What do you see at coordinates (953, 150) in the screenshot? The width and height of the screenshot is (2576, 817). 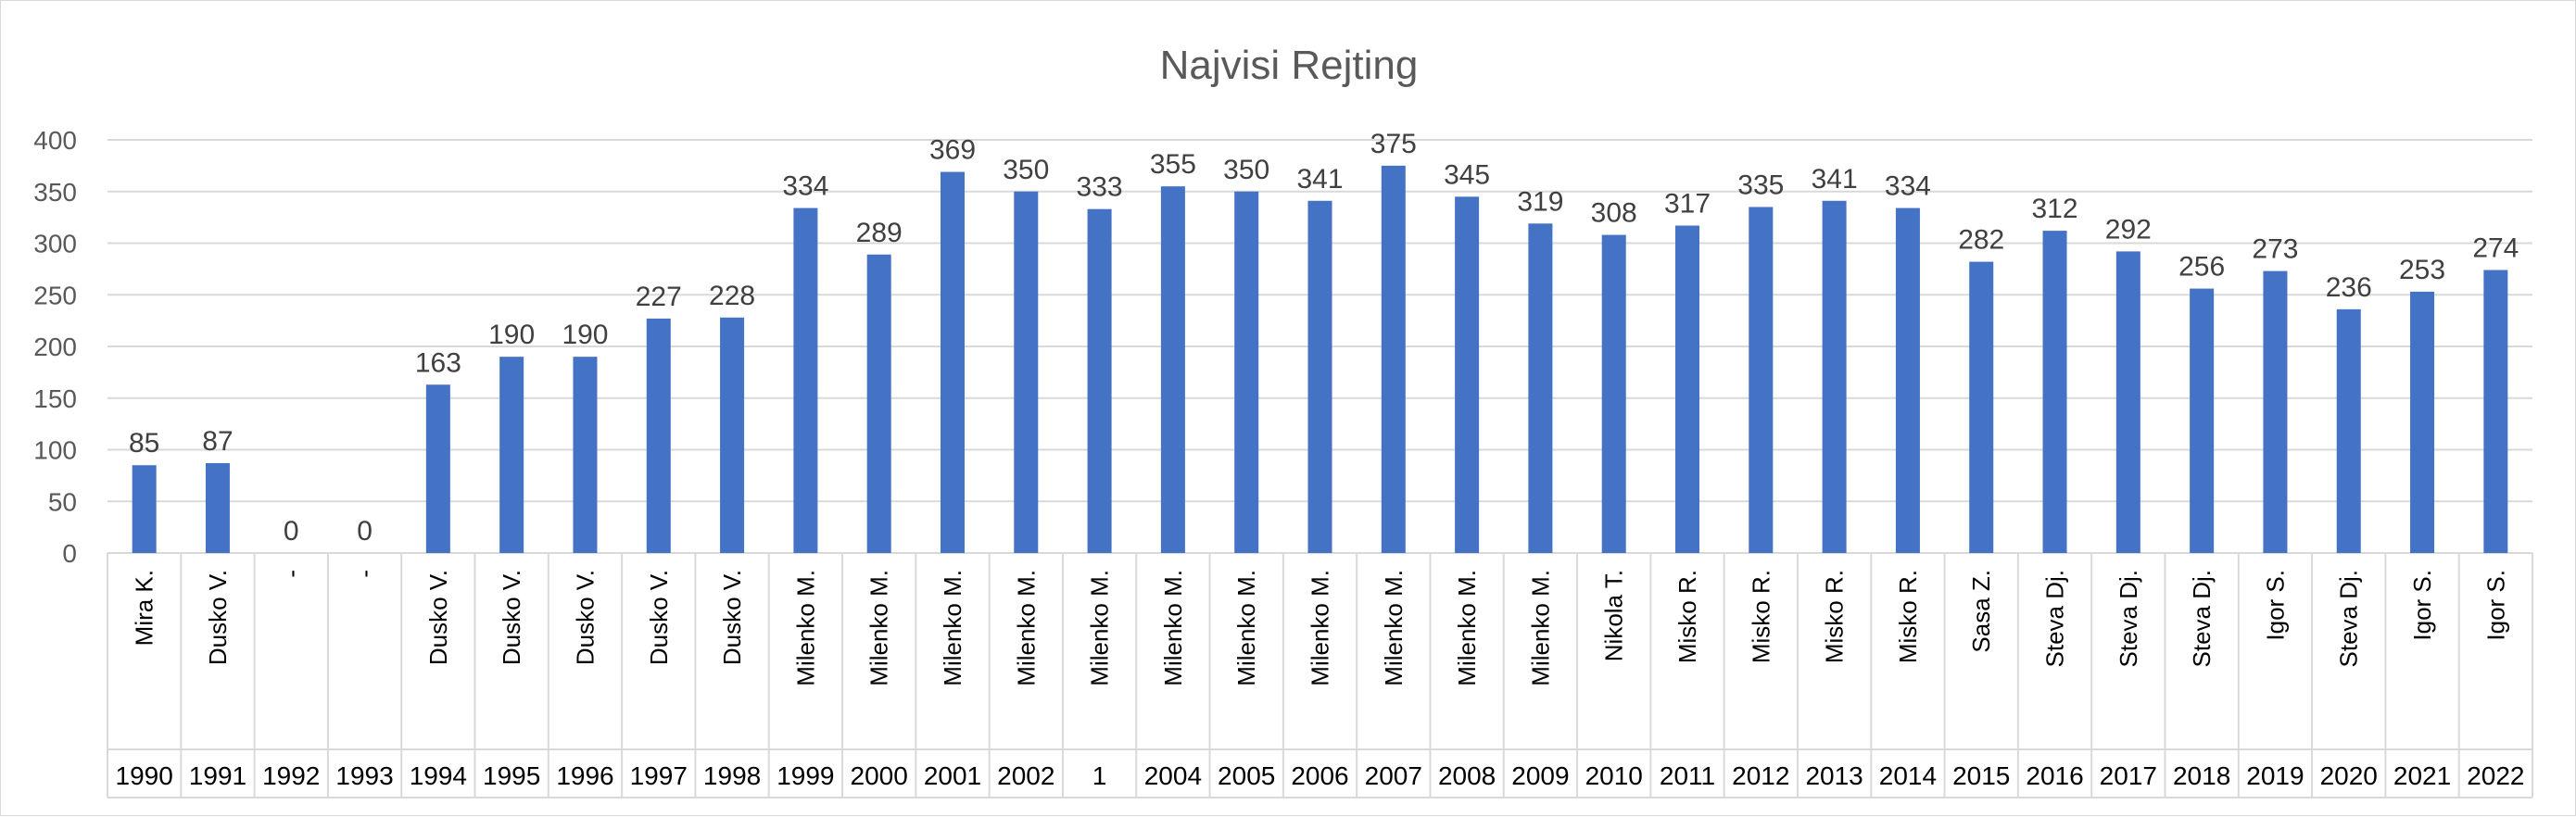 I see `data-label: 369` at bounding box center [953, 150].